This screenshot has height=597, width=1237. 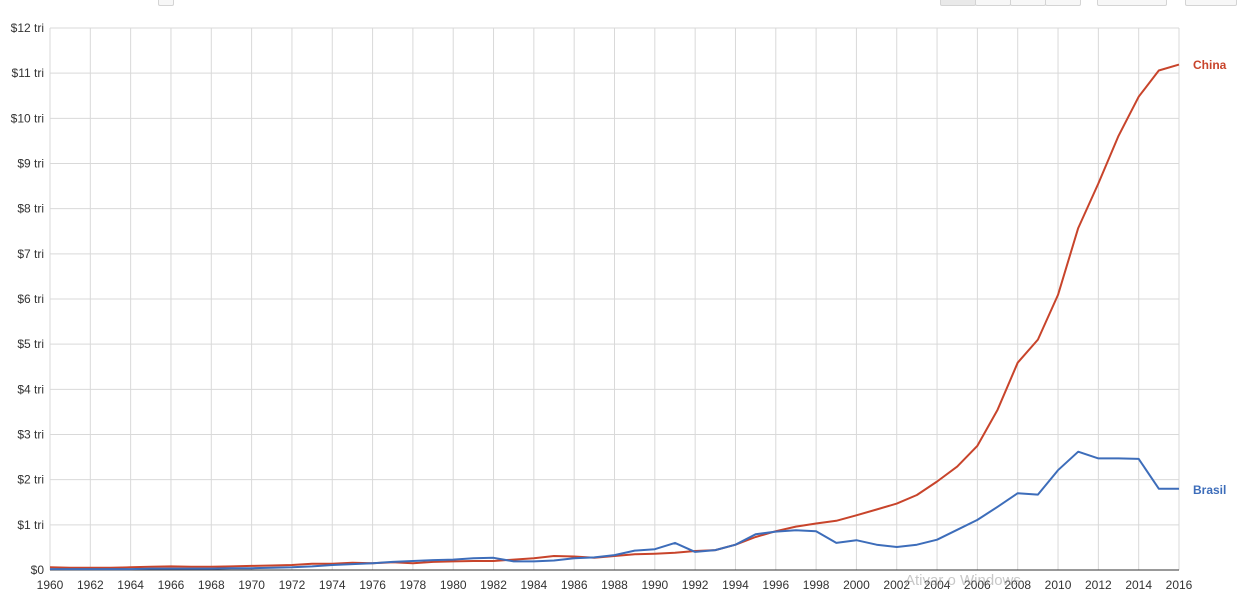 What do you see at coordinates (937, 585) in the screenshot?
I see `x-tick-label: 2004` at bounding box center [937, 585].